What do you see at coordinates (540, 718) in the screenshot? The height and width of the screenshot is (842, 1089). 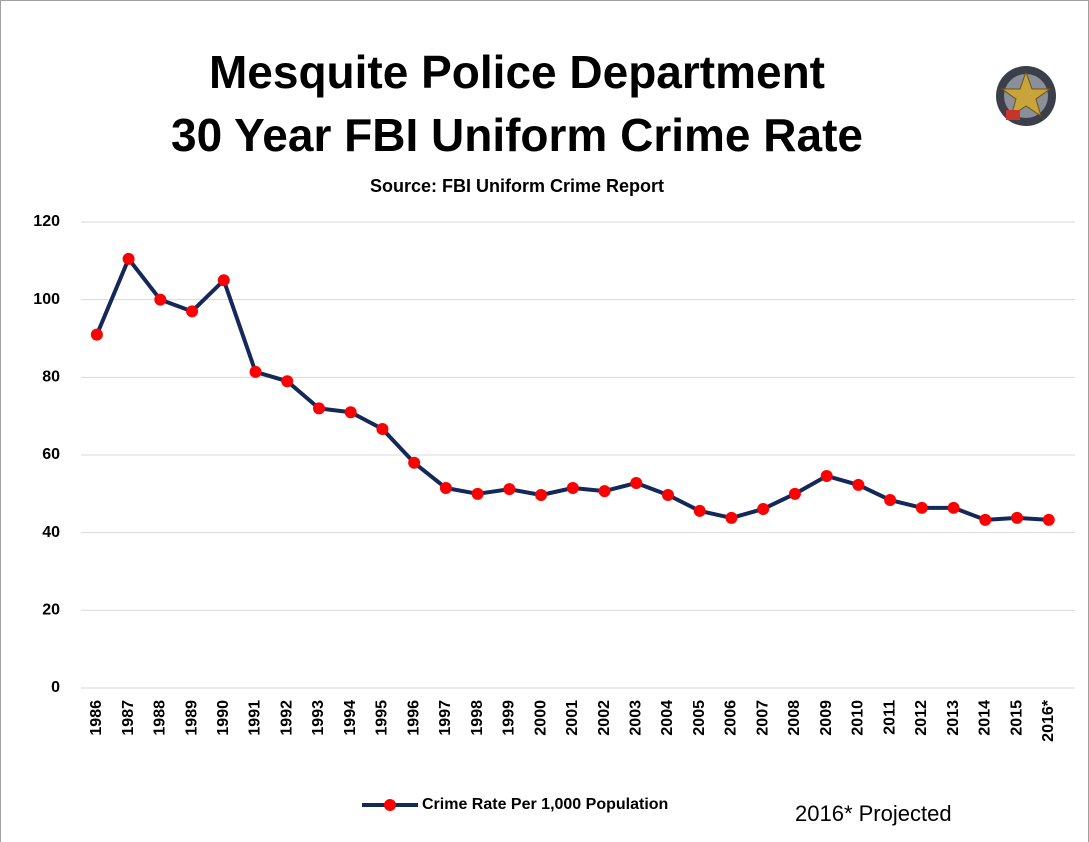 I see `x-tick-label: 2000` at bounding box center [540, 718].